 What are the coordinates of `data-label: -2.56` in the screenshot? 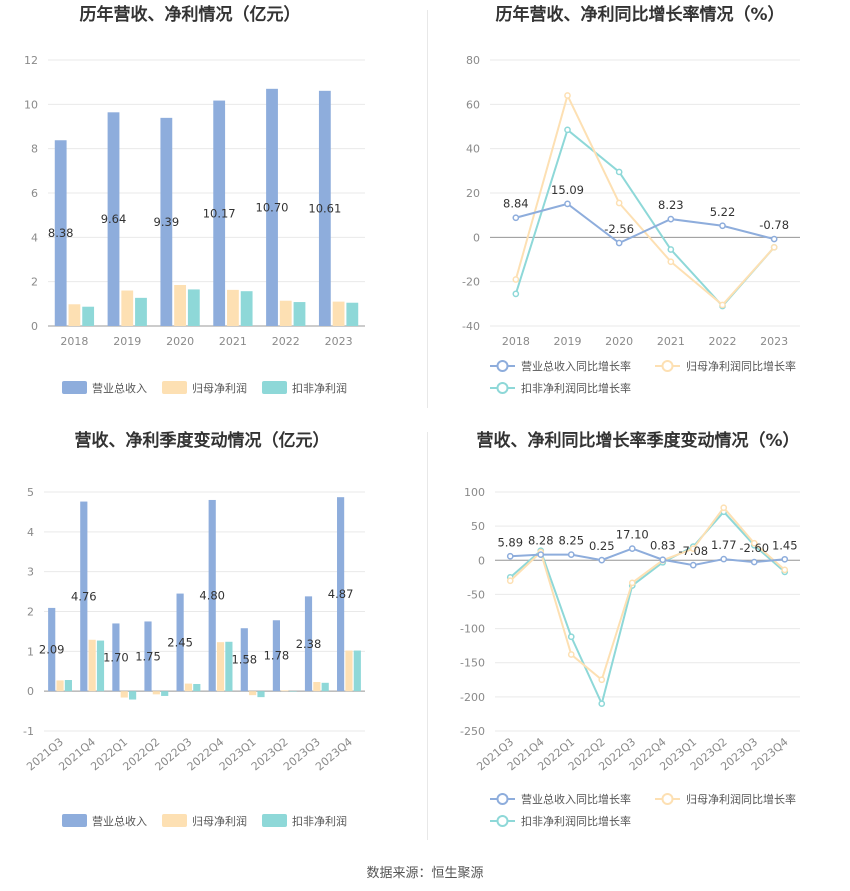 It's located at (619, 229).